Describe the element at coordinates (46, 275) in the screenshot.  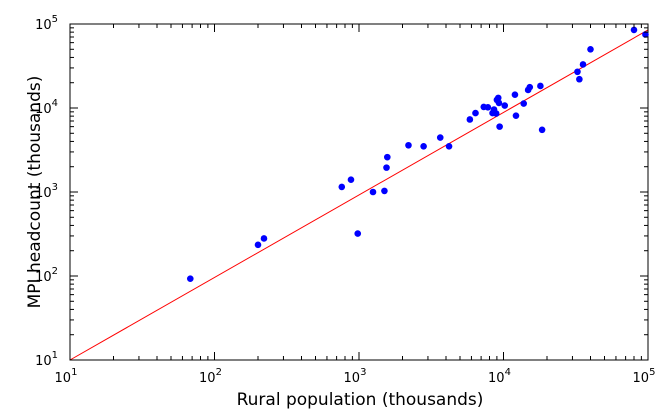
I see `y-tick-label: 10²` at that location.